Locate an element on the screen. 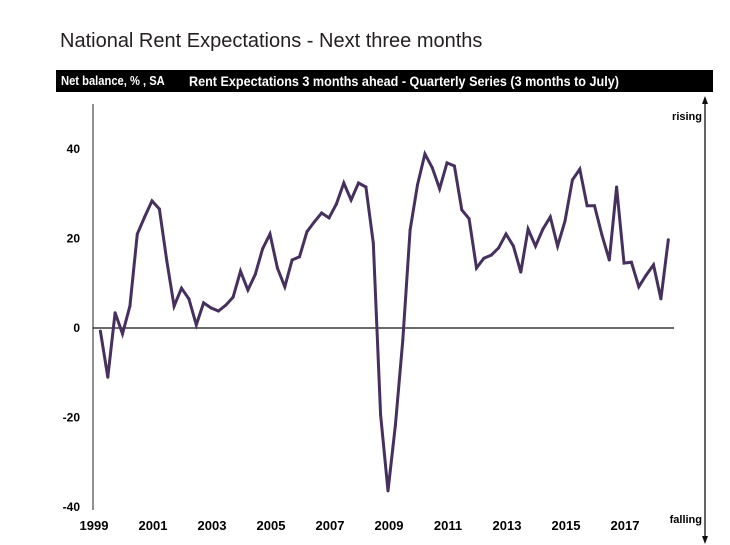 Image resolution: width=730 pixels, height=545 pixels. x-tick-label: 2009 is located at coordinates (389, 525).